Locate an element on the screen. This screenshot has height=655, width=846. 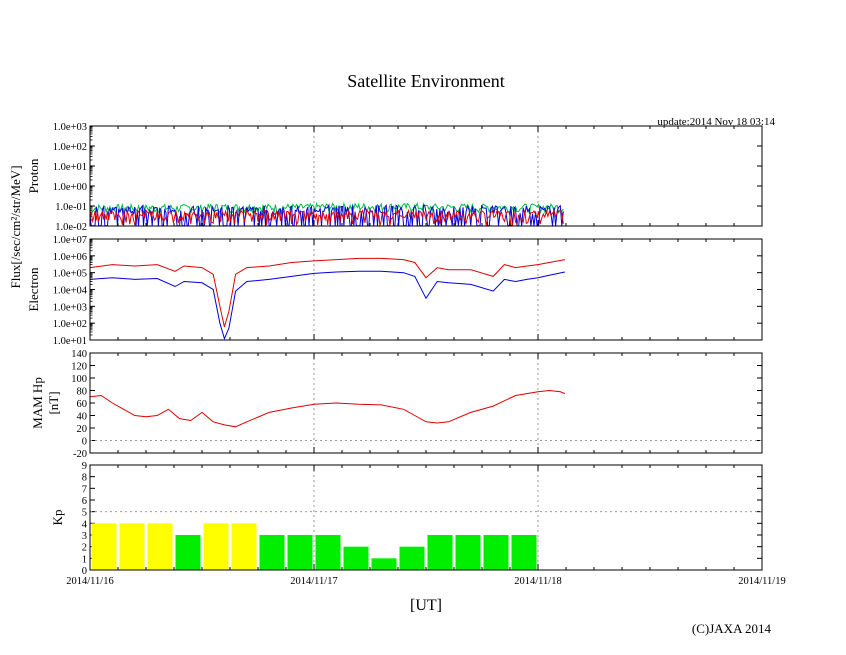
y-tick-label: 2 is located at coordinates (84, 548).